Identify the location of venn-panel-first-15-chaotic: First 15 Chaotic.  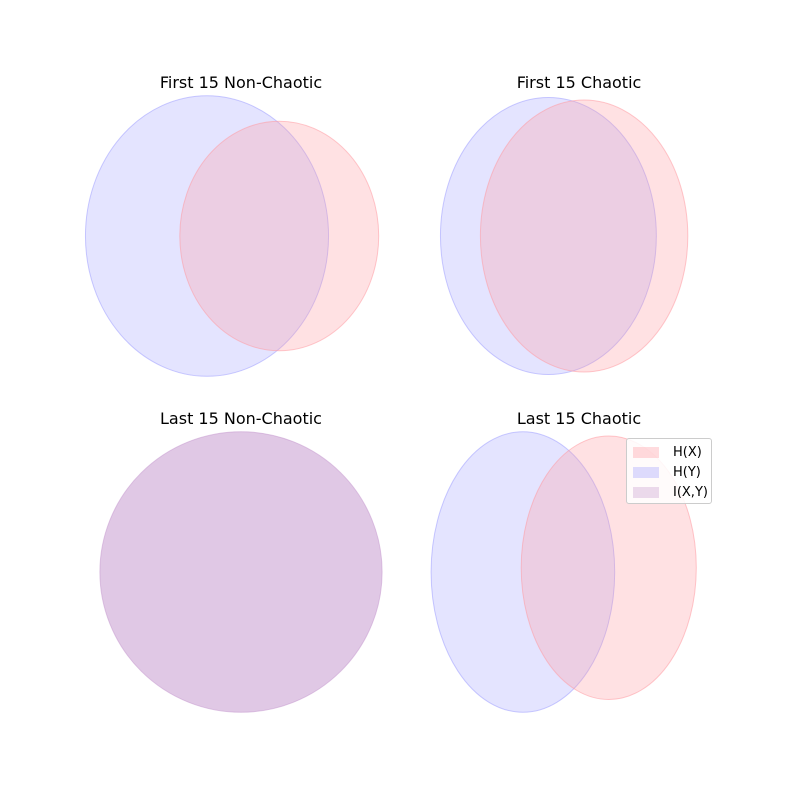
(564, 224).